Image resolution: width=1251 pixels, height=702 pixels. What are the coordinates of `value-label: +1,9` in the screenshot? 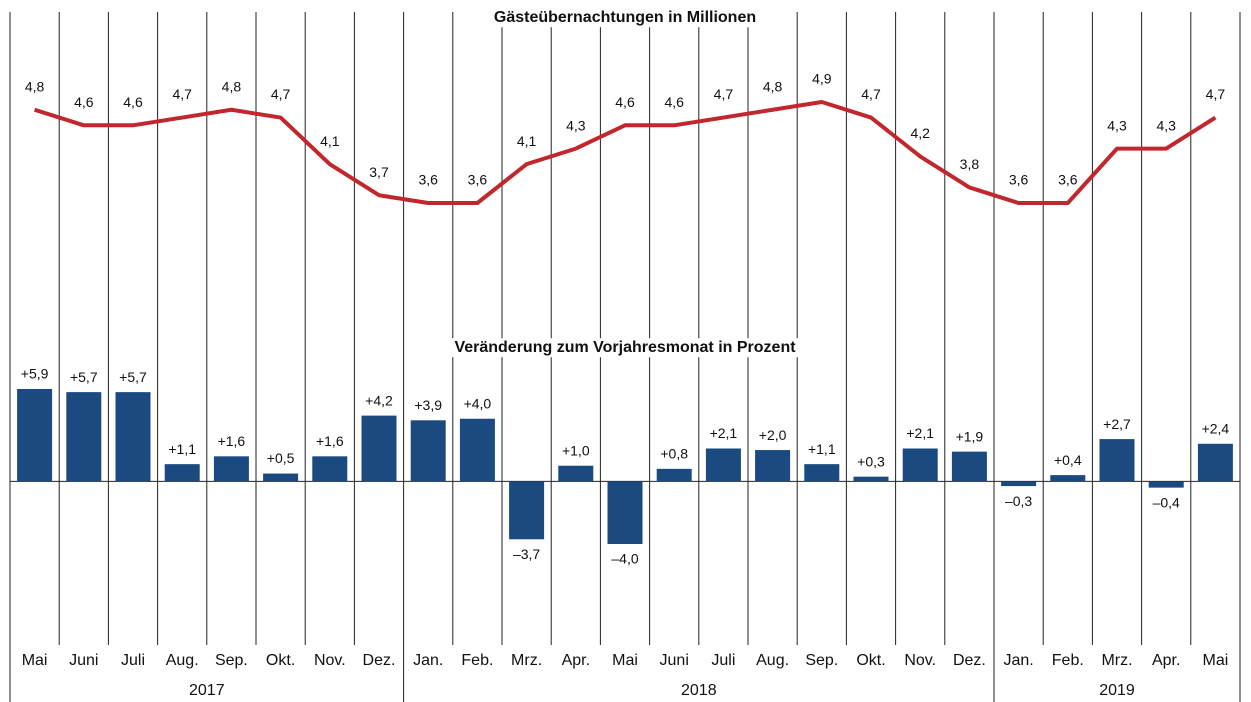 It's located at (970, 436).